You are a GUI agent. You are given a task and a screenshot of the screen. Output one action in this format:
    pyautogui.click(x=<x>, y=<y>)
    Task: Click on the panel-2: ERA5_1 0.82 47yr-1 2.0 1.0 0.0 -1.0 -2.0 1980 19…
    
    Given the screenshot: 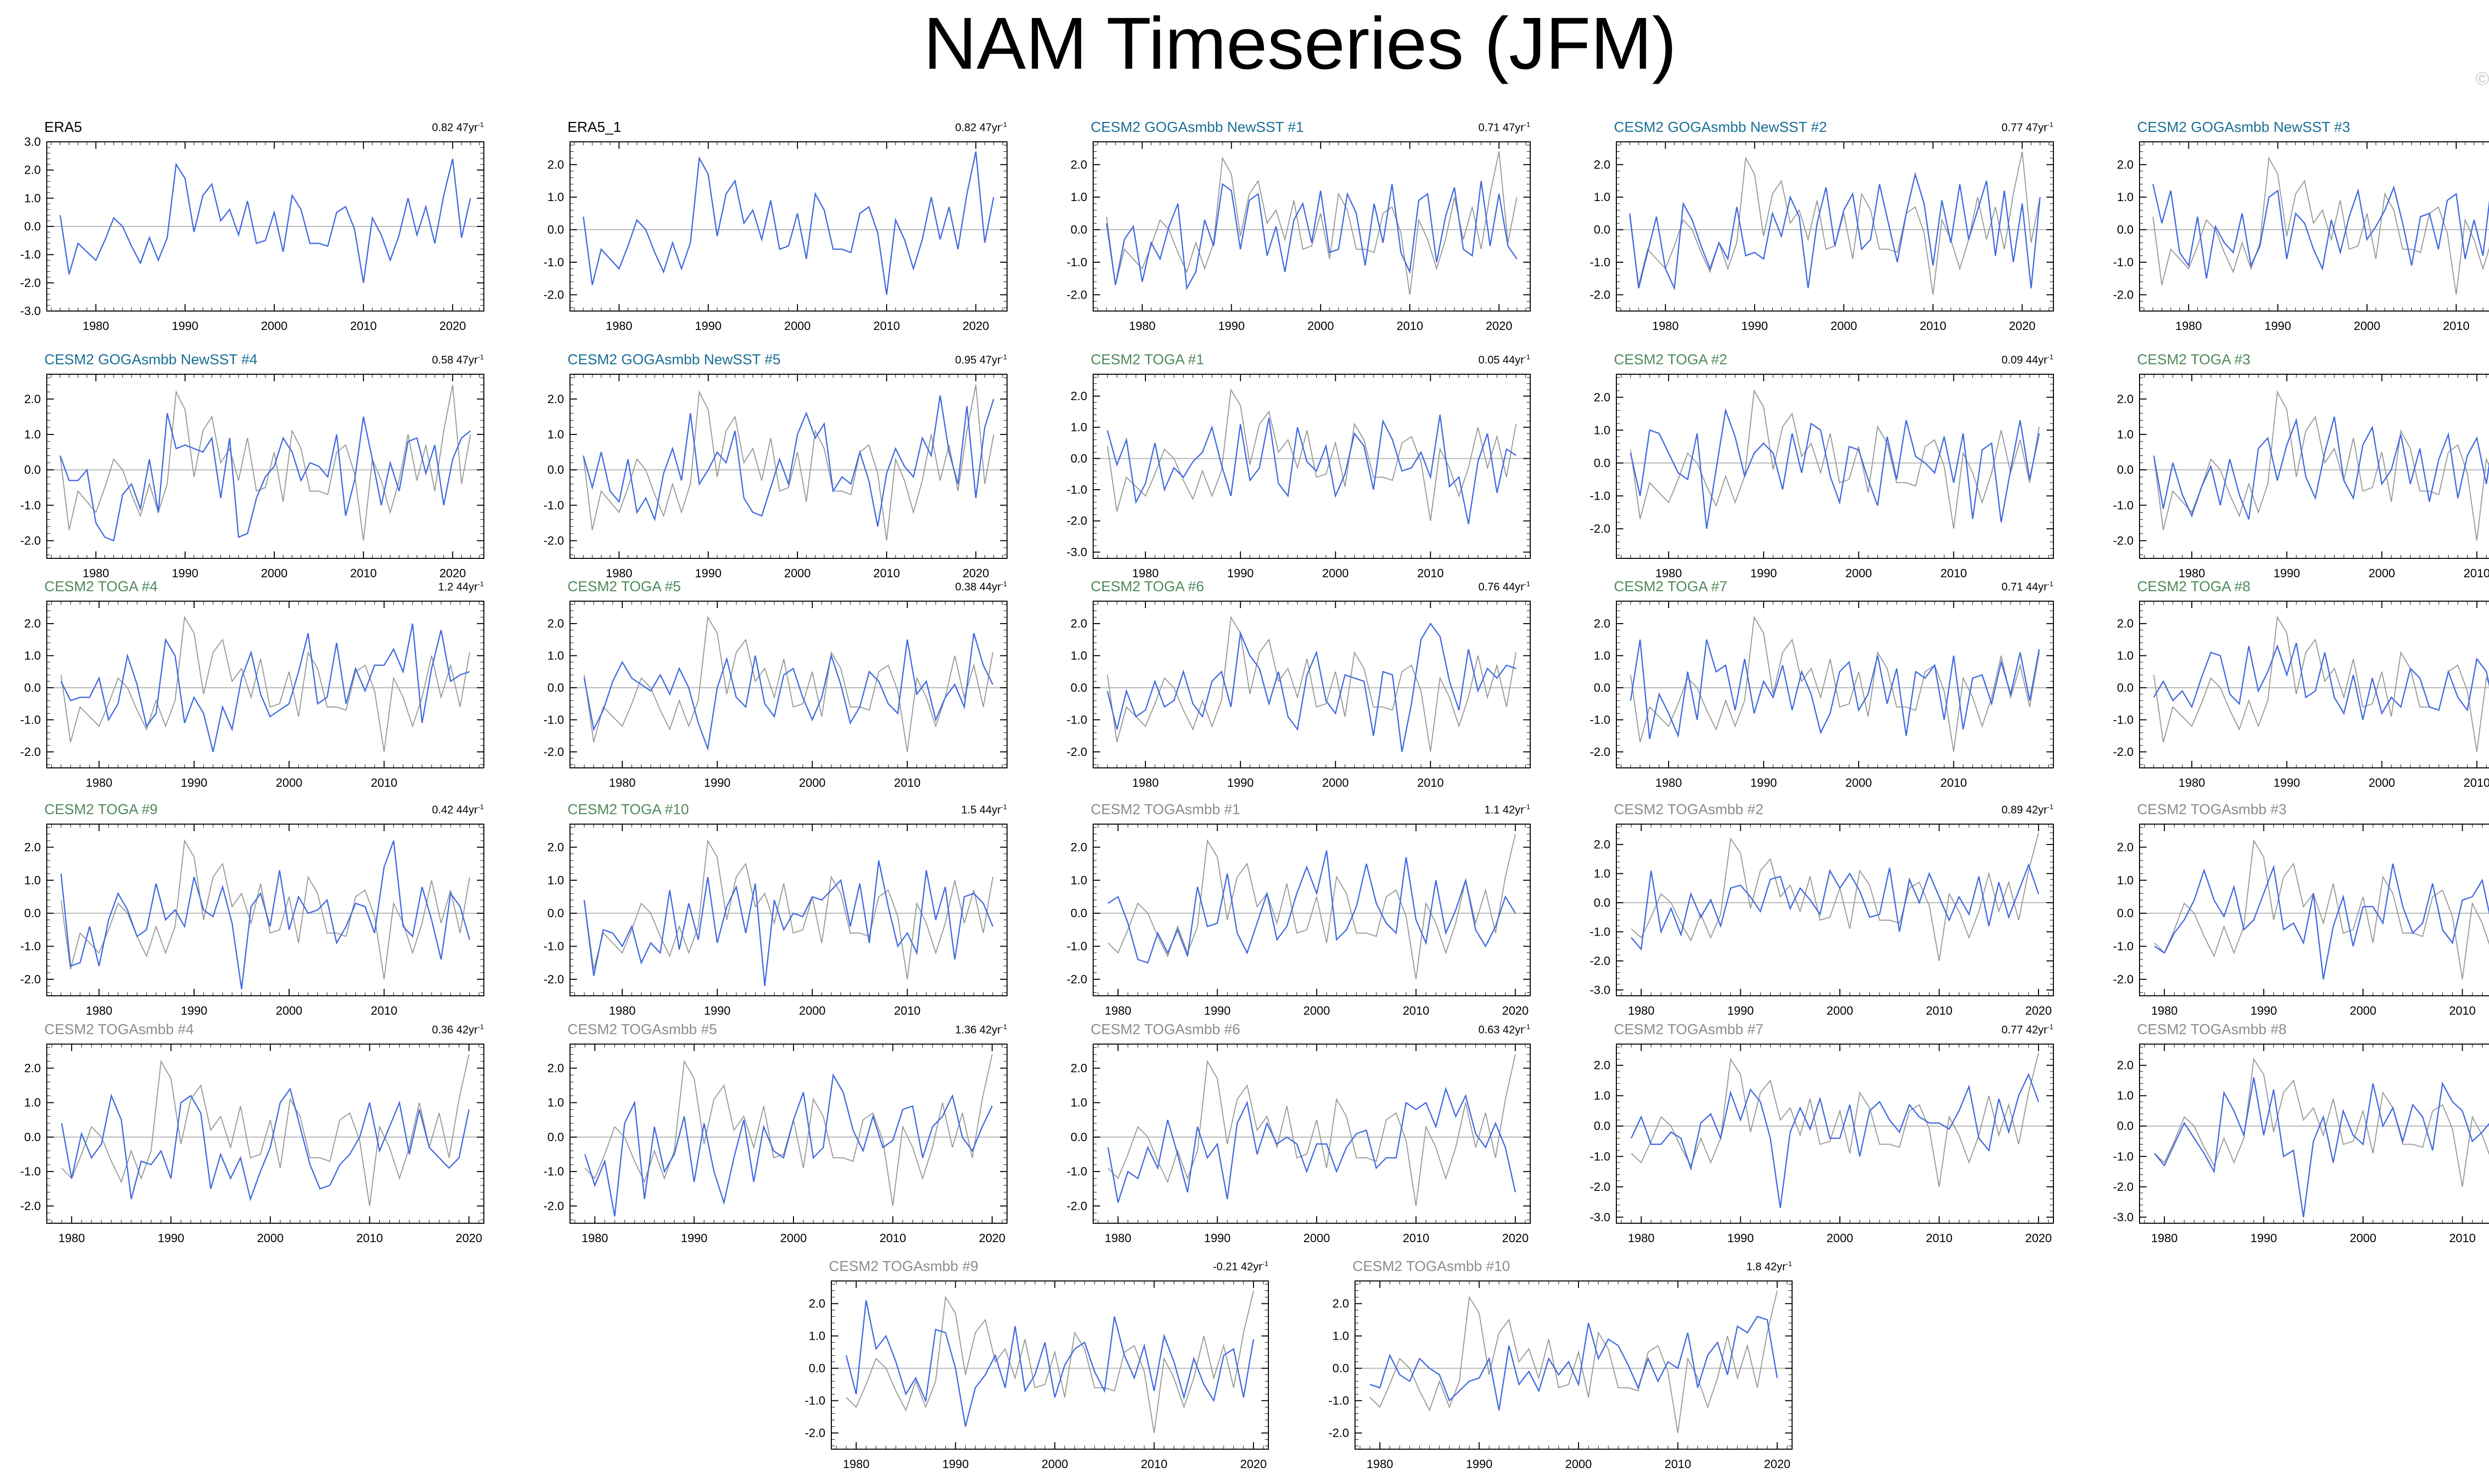 What is the action you would take?
    pyautogui.click(x=771, y=231)
    